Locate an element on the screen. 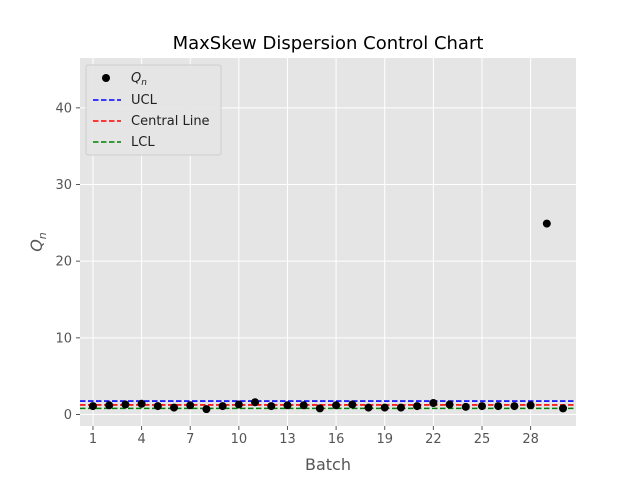 Image resolution: width=640 pixels, height=484 pixels. x-tick-label: 22 is located at coordinates (433, 439).